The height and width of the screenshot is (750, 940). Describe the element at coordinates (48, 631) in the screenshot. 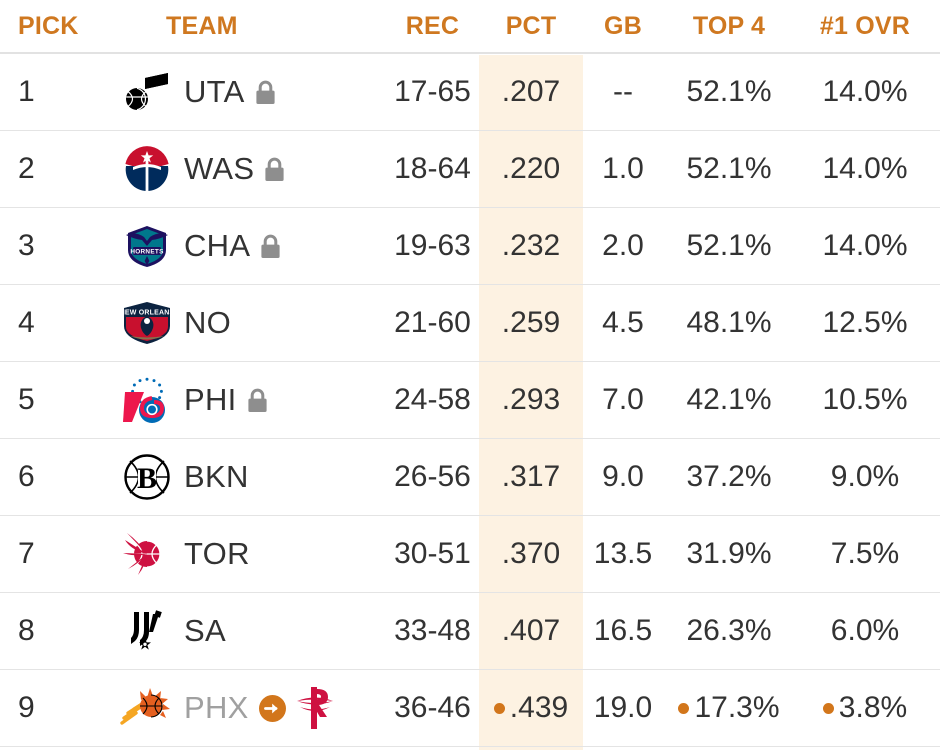

I see `pick-cell: 8` at that location.